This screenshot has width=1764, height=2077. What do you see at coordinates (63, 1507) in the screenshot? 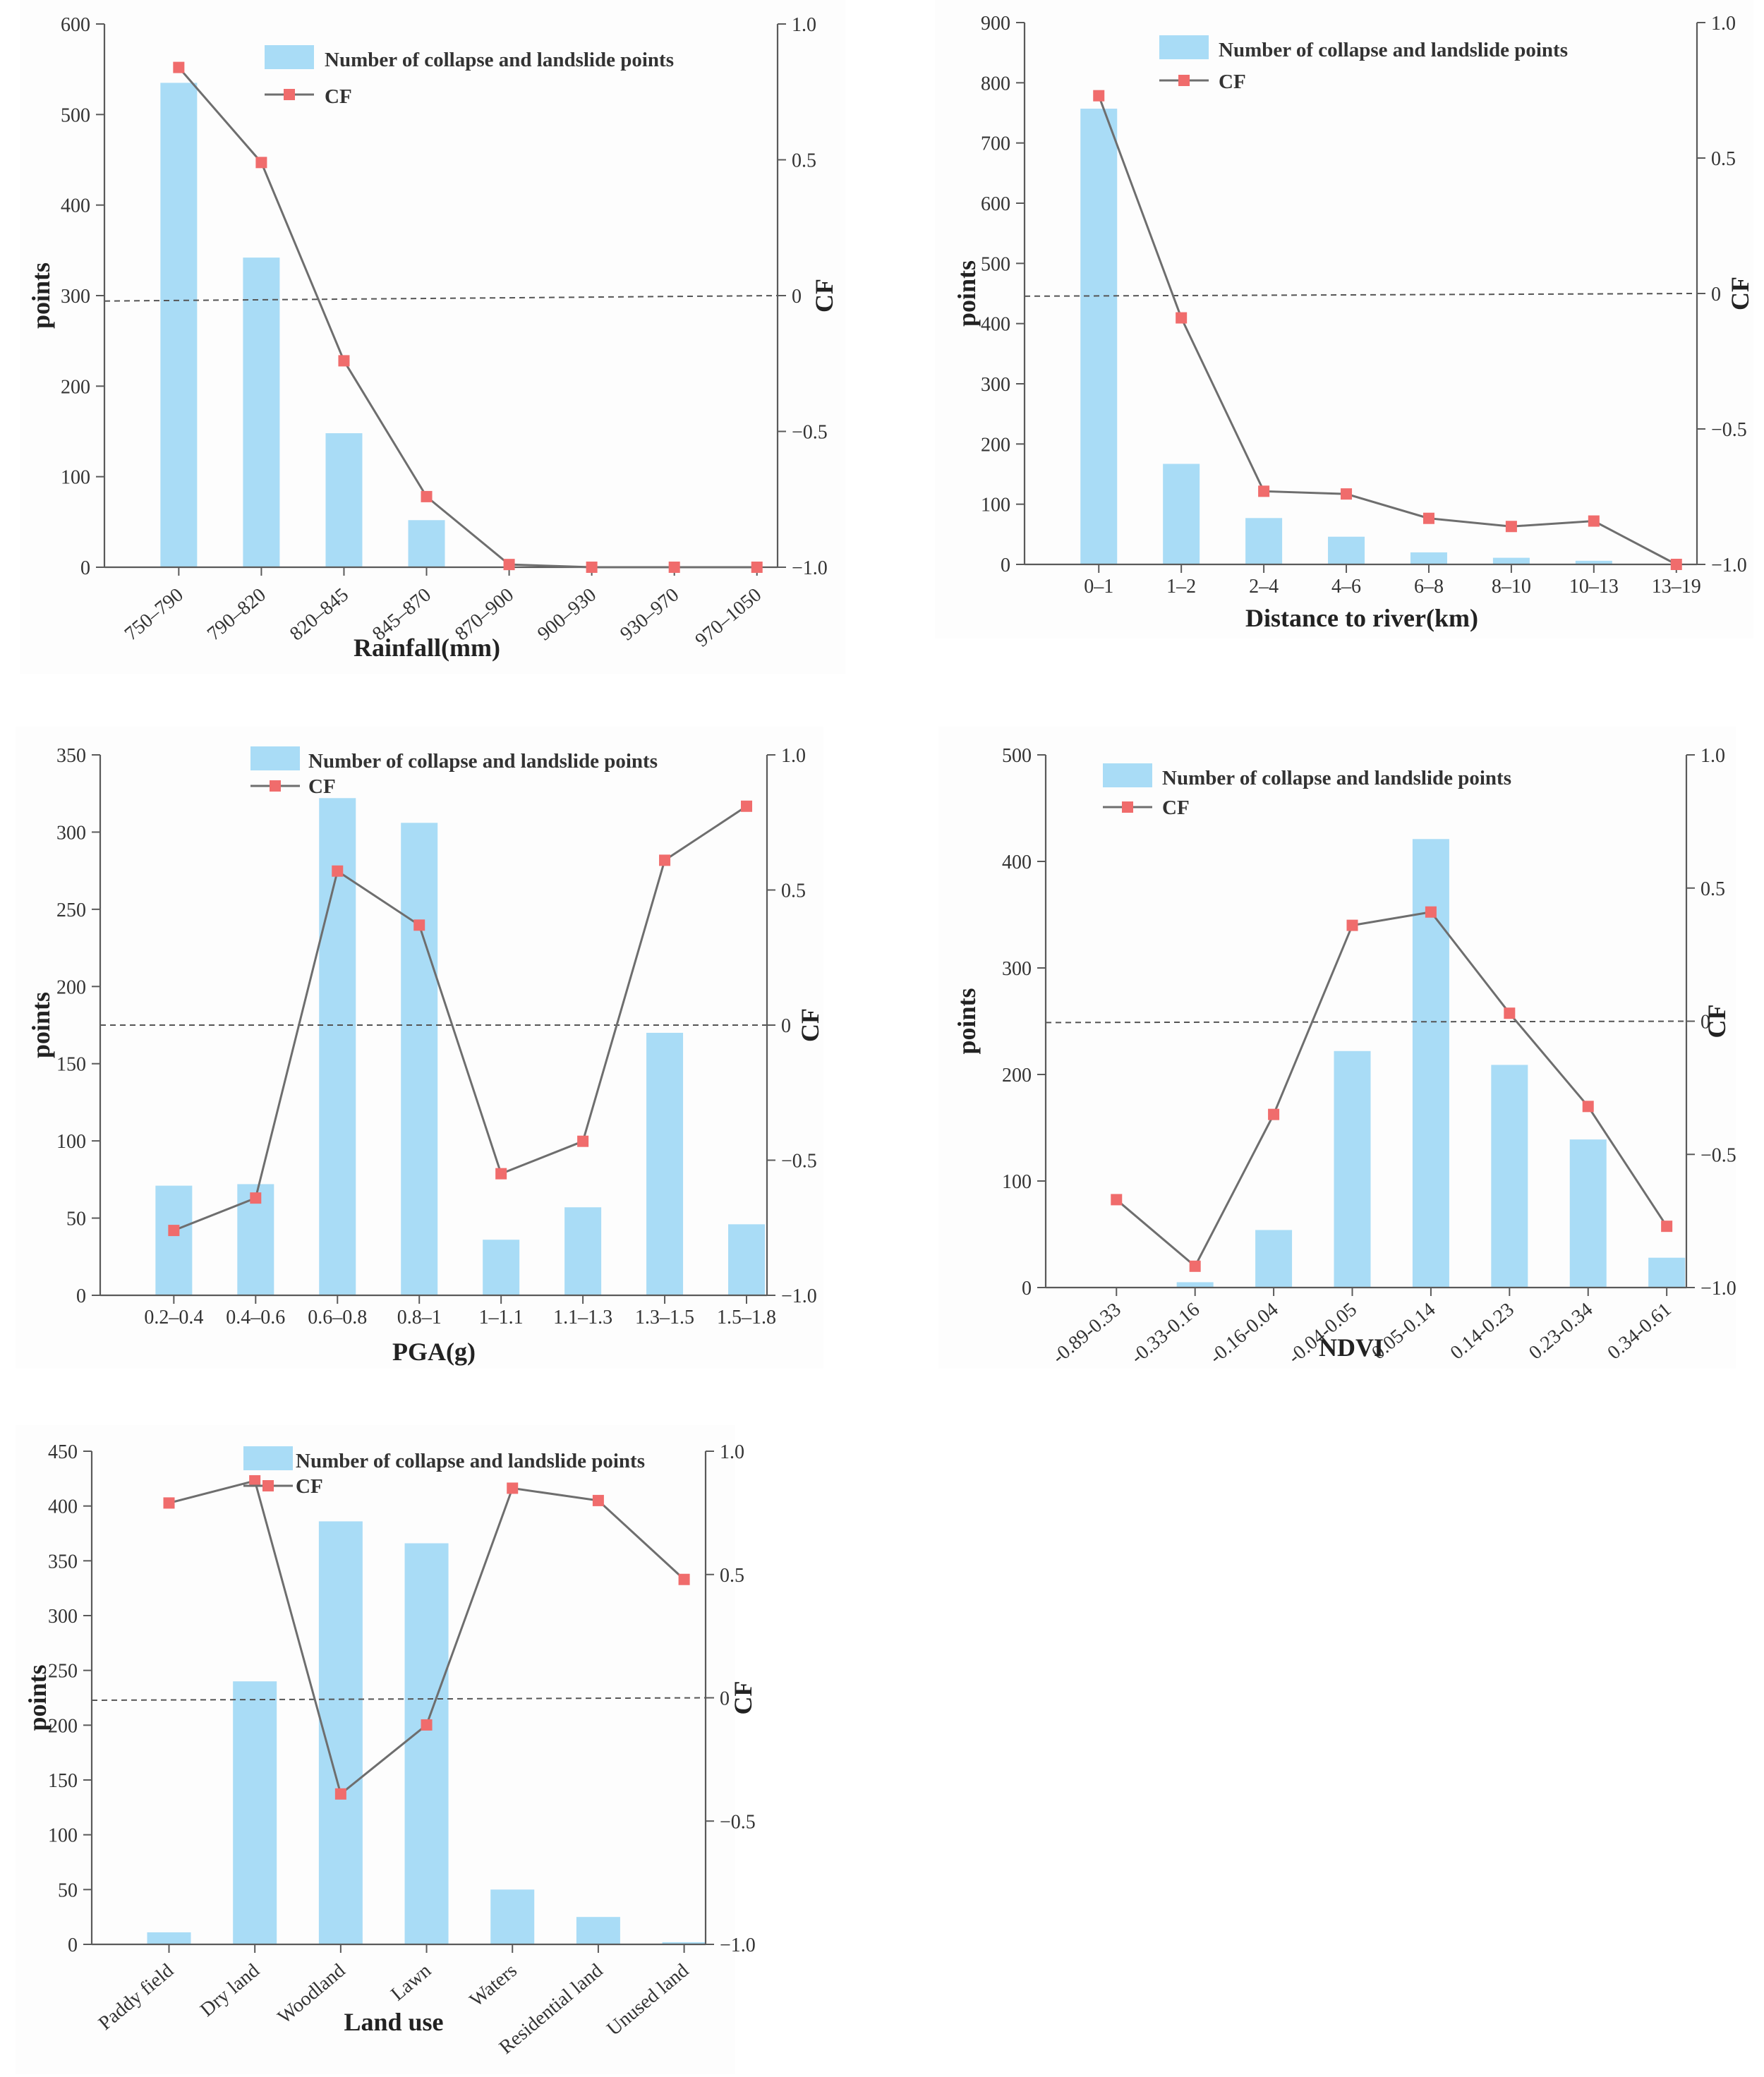
I see `y-tick-label: 400` at bounding box center [63, 1507].